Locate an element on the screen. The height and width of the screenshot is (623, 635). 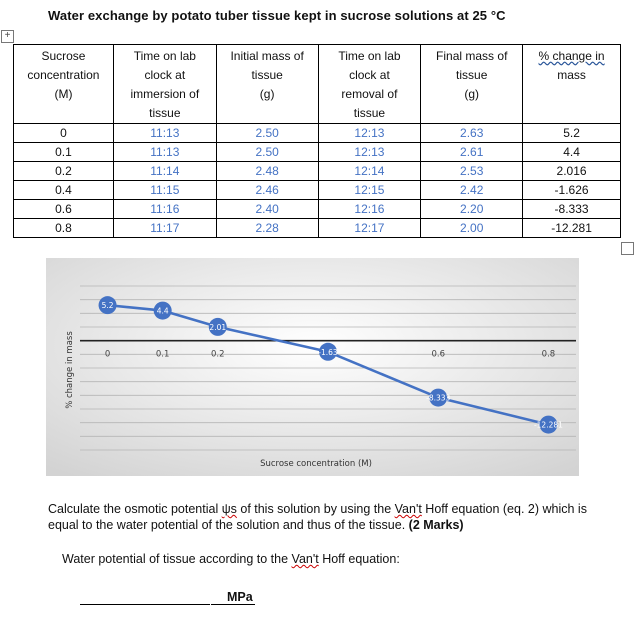
data-label: -1.63 is located at coordinates (328, 352).